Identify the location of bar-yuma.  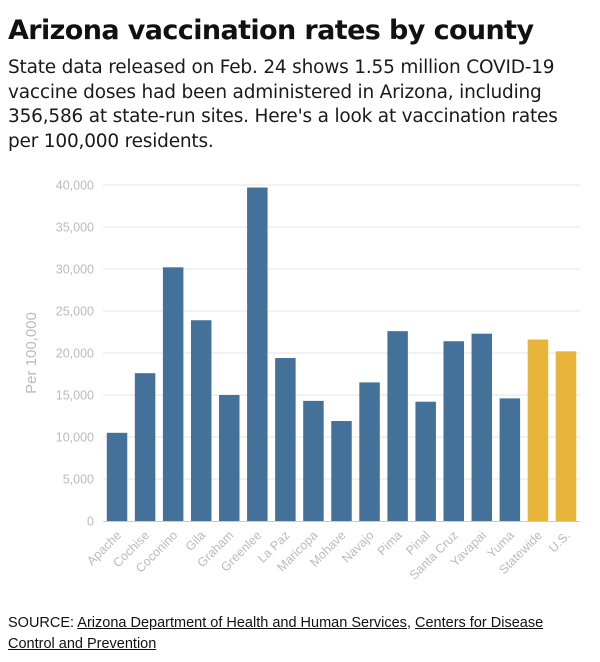
(510, 459).